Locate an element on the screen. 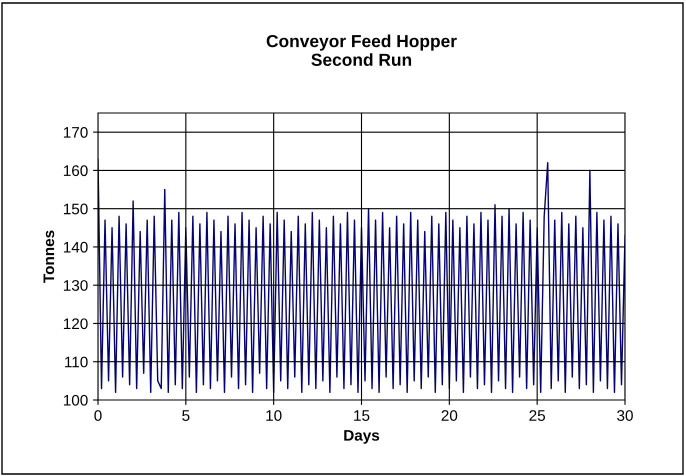 This screenshot has height=476, width=686. x-tick-label: 5 is located at coordinates (186, 415).